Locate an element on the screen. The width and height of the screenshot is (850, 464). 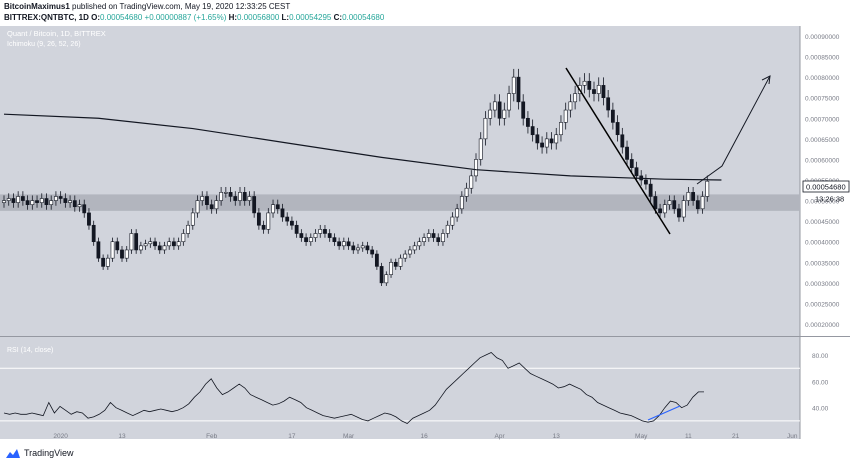
author-name: BitcoinMaximus1 is located at coordinates (37, 6).